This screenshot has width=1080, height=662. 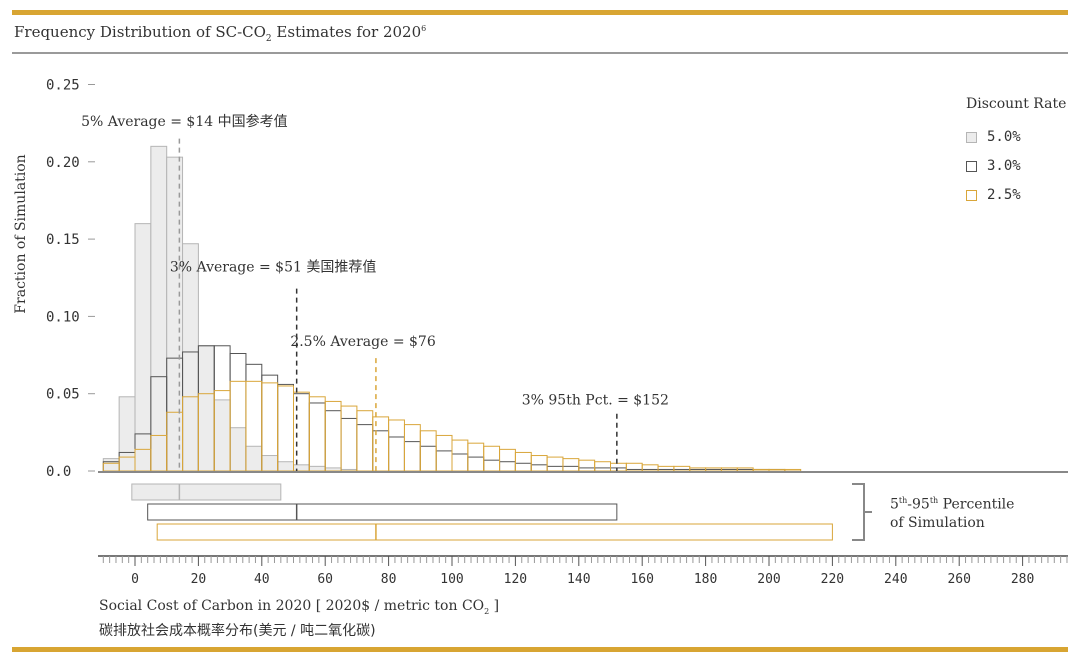 I want to click on legend-item-3-0: 3.0%, so click(x=993, y=166).